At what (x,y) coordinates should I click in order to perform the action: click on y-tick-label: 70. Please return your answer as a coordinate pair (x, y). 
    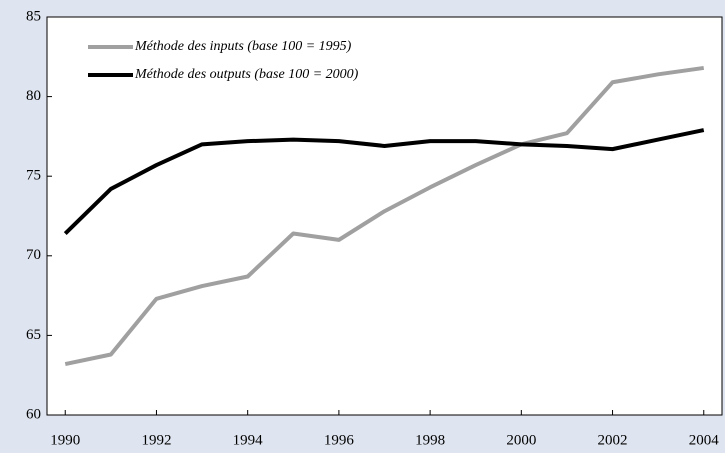
    Looking at the image, I should click on (33, 255).